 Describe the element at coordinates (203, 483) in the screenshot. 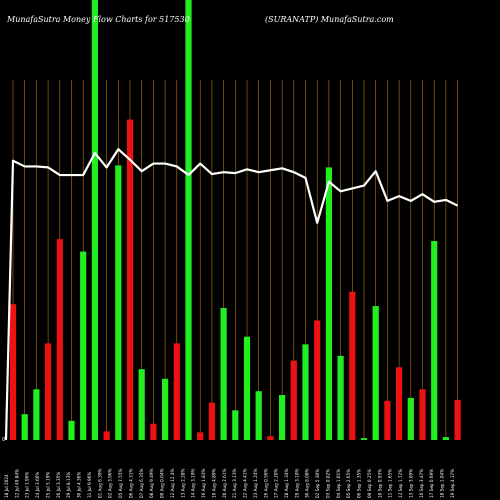

I see `x-tick-label: 16 Aug 1.83%` at that location.